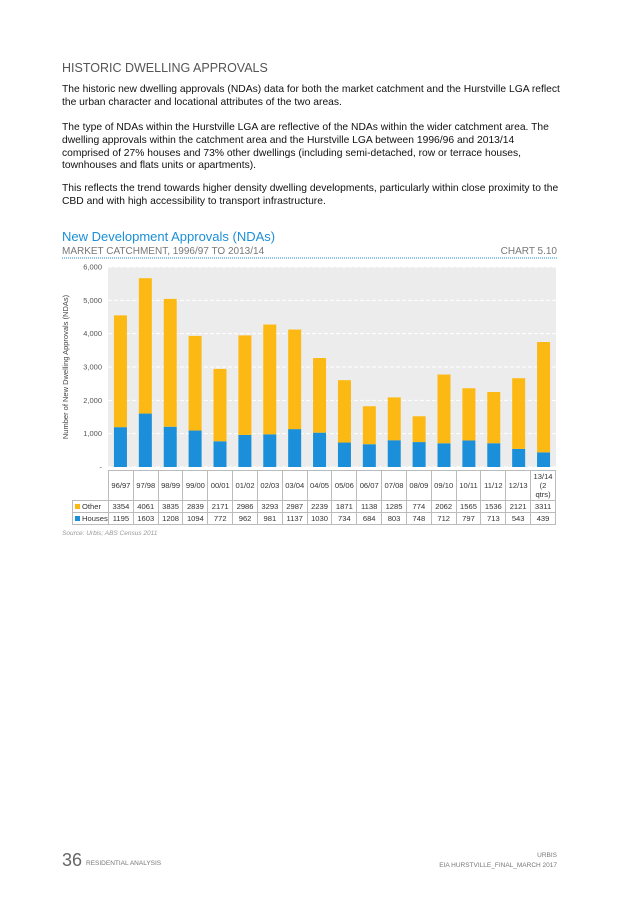  What do you see at coordinates (170, 506) in the screenshot?
I see `table-value: 3835` at bounding box center [170, 506].